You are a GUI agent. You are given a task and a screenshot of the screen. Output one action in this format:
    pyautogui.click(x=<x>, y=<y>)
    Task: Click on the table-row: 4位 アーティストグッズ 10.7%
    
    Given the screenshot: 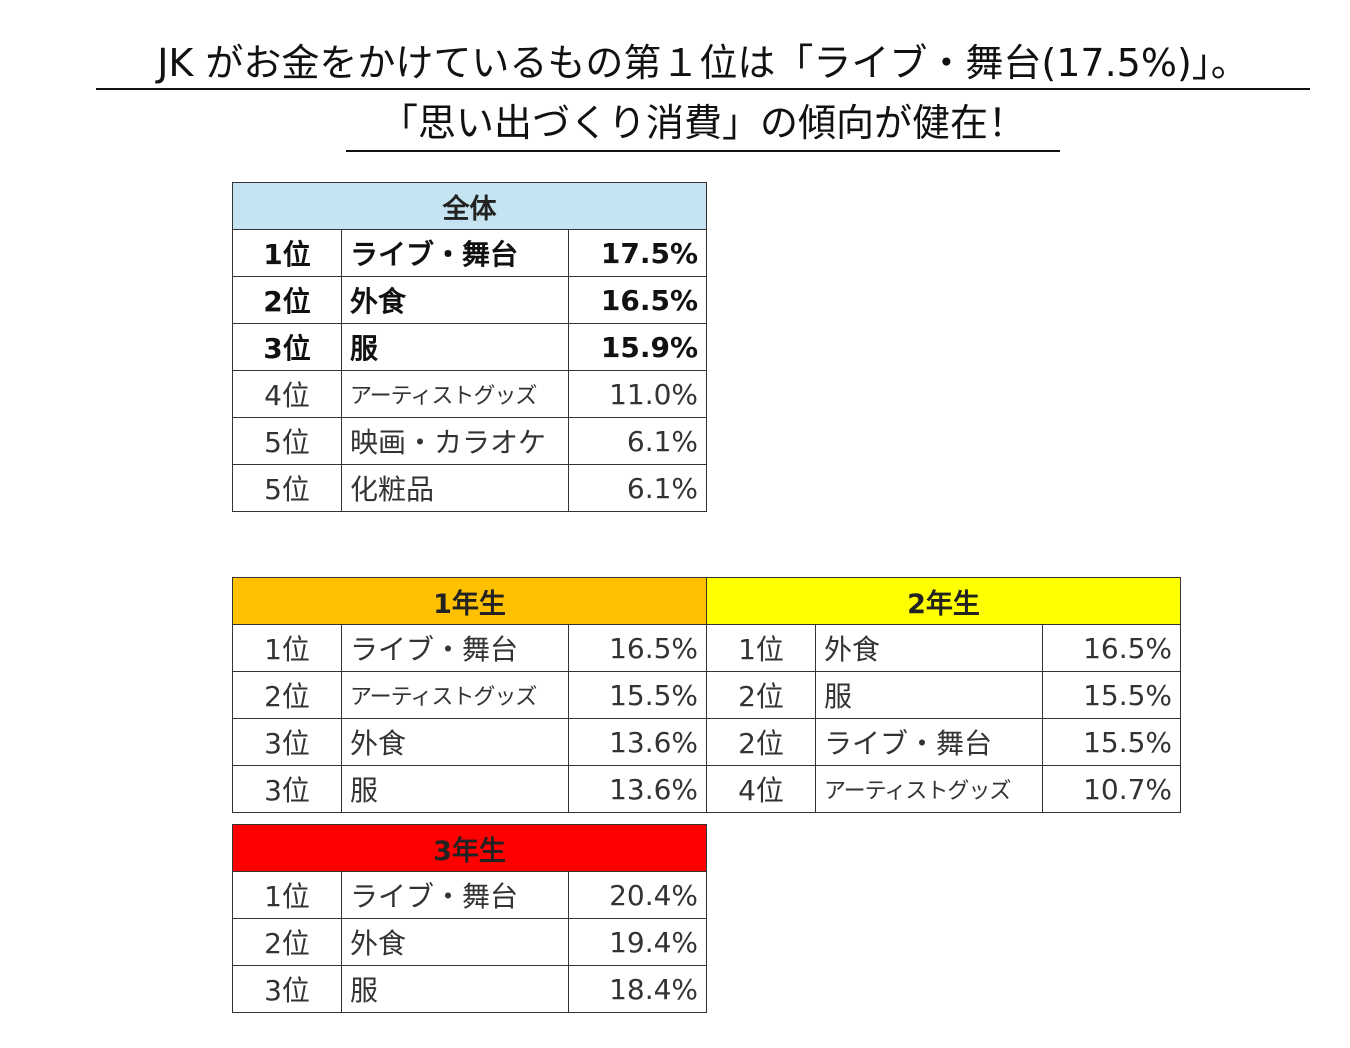 What is the action you would take?
    pyautogui.click(x=944, y=789)
    